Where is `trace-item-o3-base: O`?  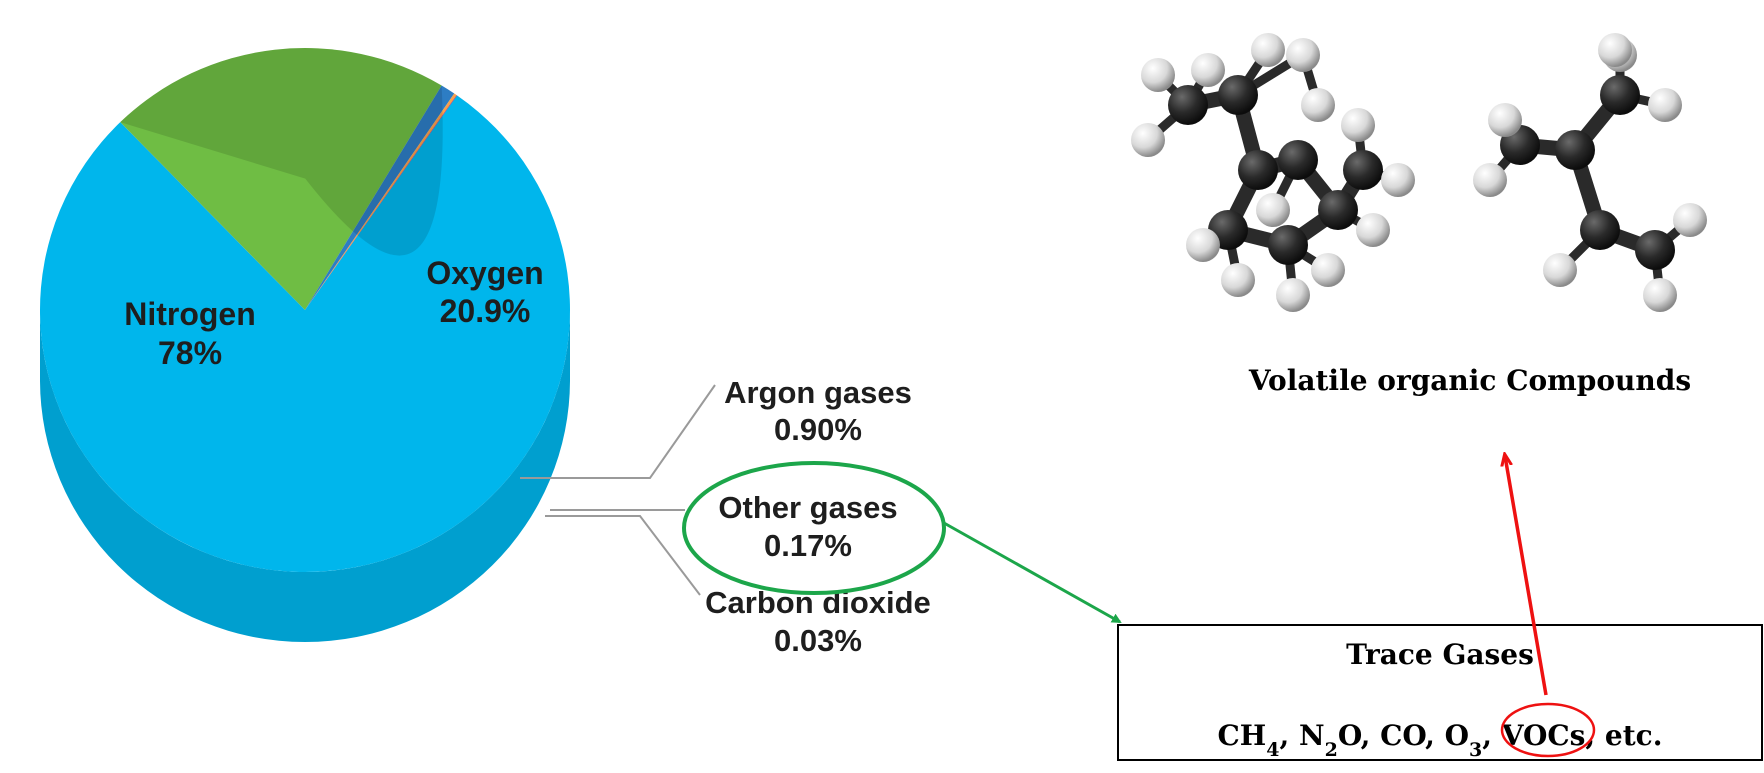 trace-item-o3-base: O is located at coordinates (1457, 735).